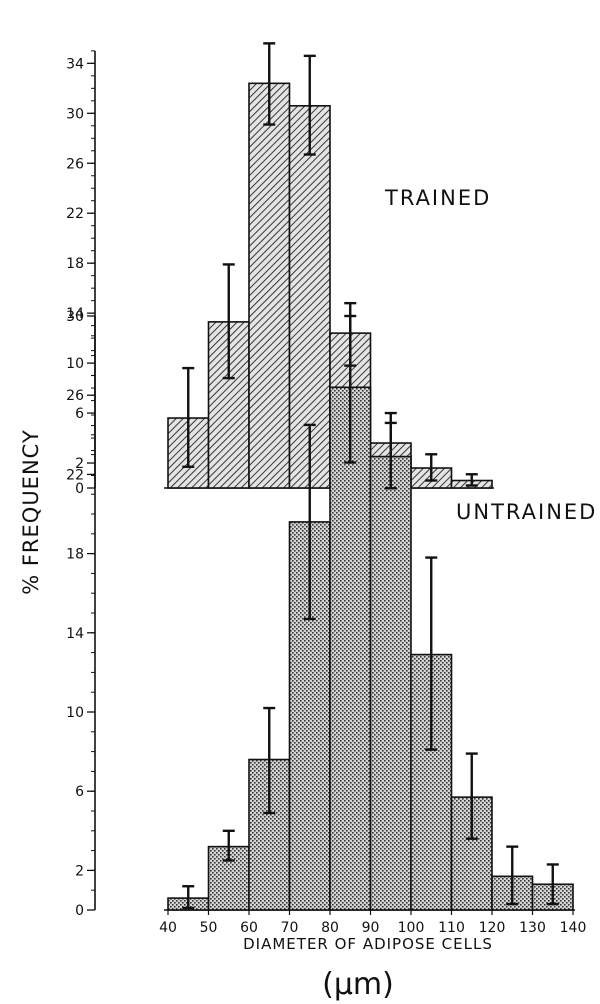 This screenshot has height=1004, width=600. I want to click on x-tick-label: 110, so click(451, 928).